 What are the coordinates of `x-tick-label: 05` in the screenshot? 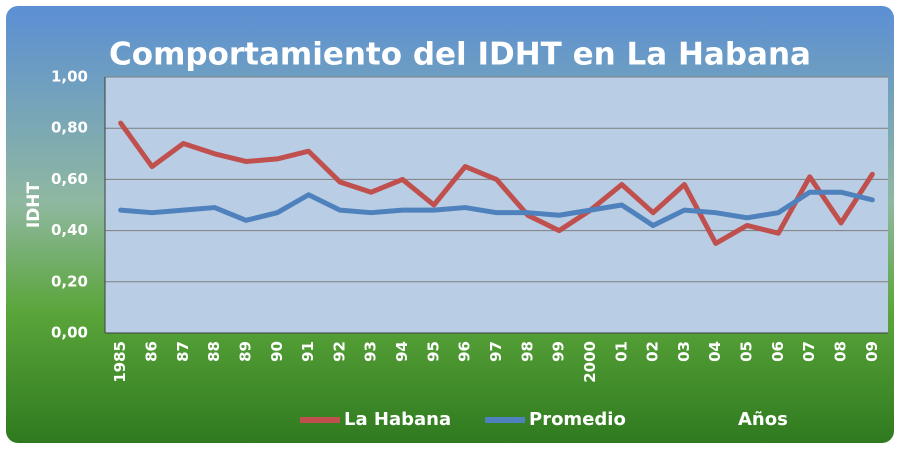 It's located at (747, 351).